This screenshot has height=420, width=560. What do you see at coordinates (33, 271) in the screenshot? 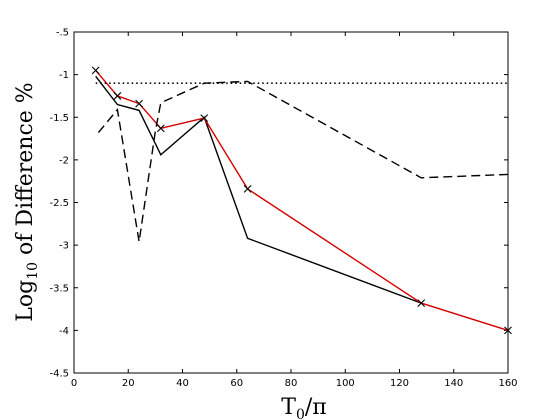
I see `y-axis-title-subscript: 10` at bounding box center [33, 271].